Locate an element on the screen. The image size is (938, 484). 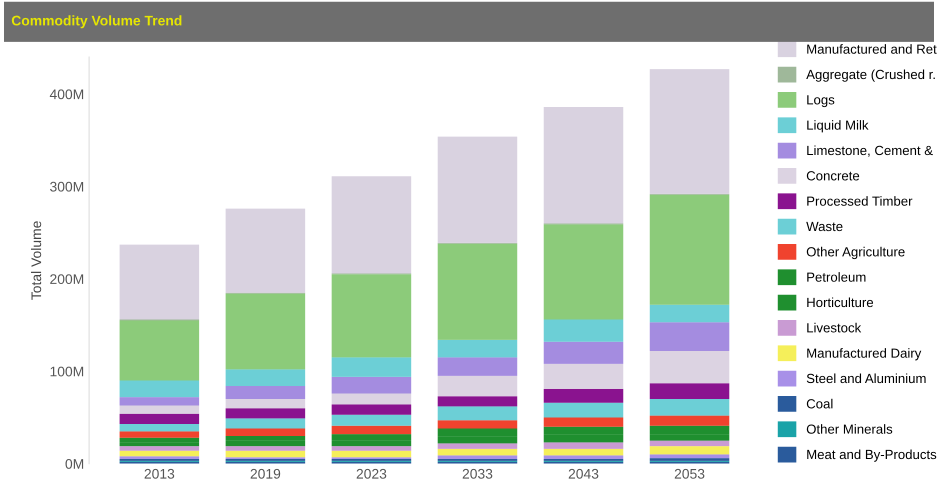
chart-title: Commodity Volume Trend is located at coordinates (97, 21).